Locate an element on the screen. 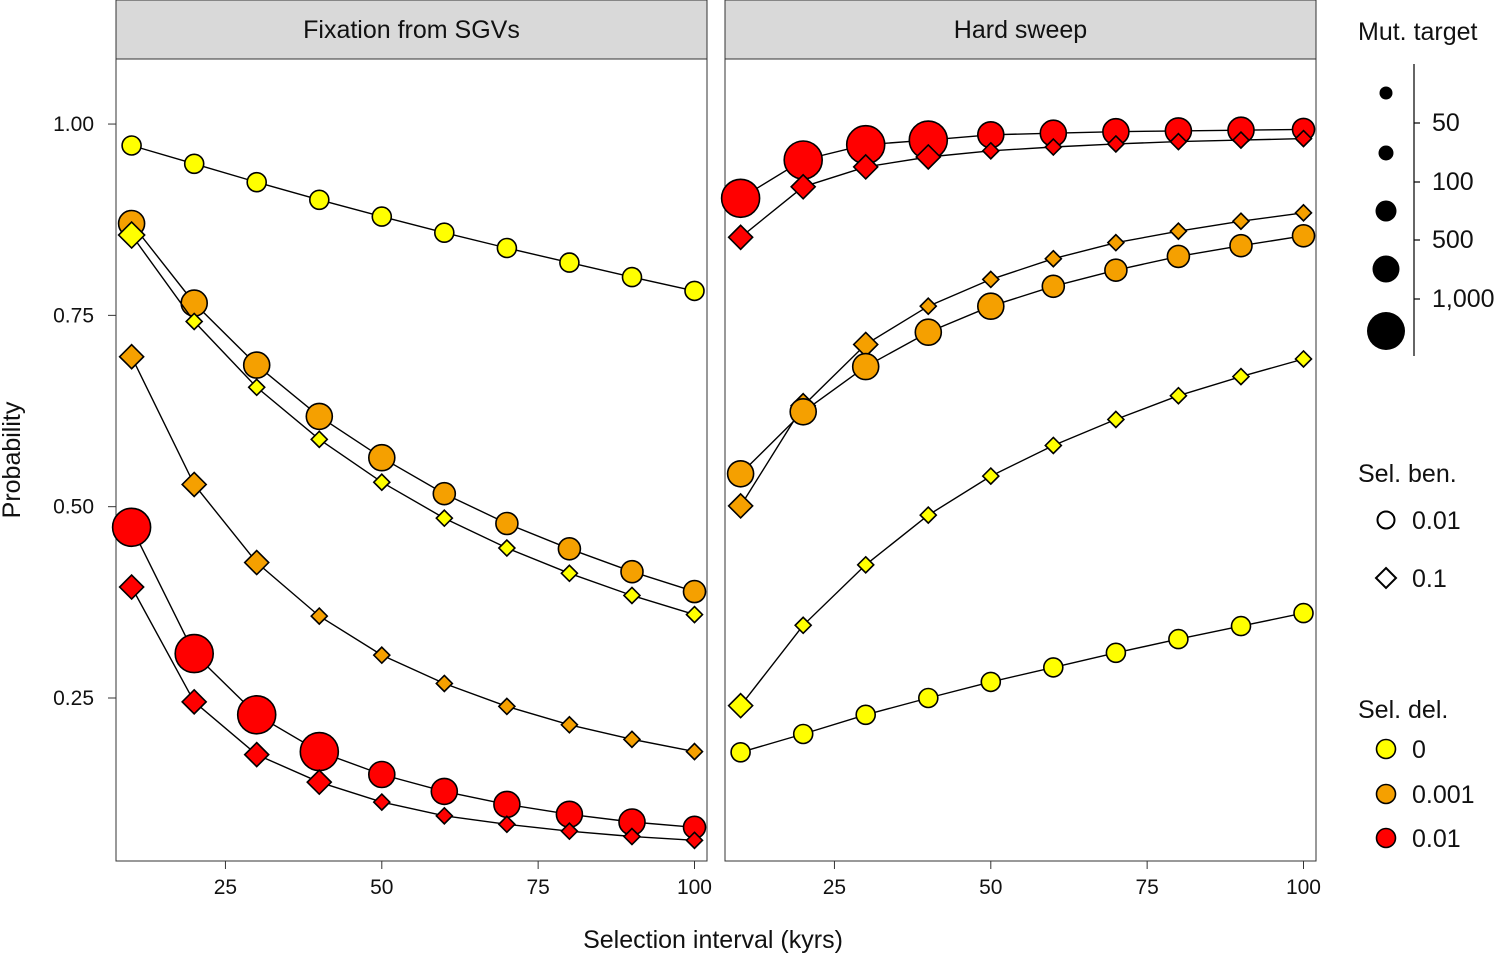 Image resolution: width=1501 pixels, height=955 pixels. legend-color-label-0: 0 is located at coordinates (1419, 750).